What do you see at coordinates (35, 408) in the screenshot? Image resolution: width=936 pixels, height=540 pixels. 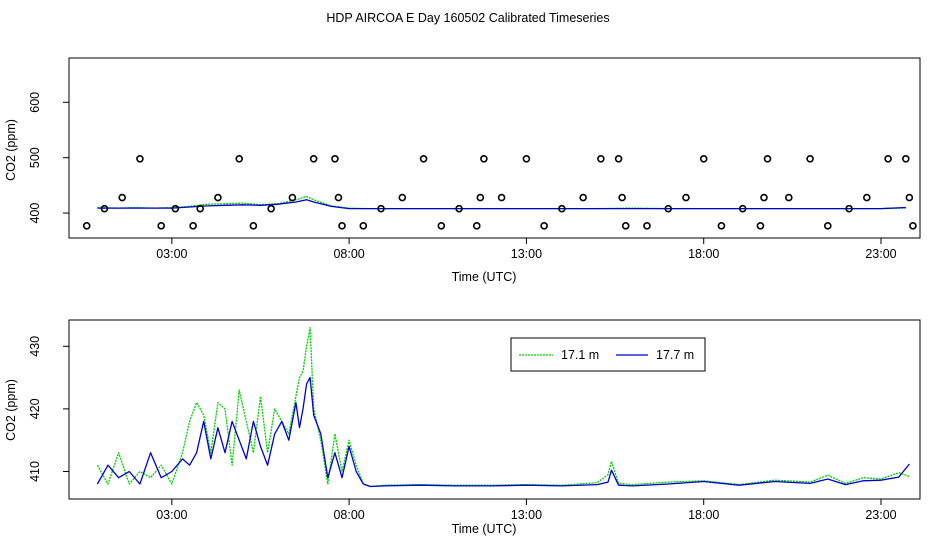 I see `bottom-y-tick-label: 420` at bounding box center [35, 408].